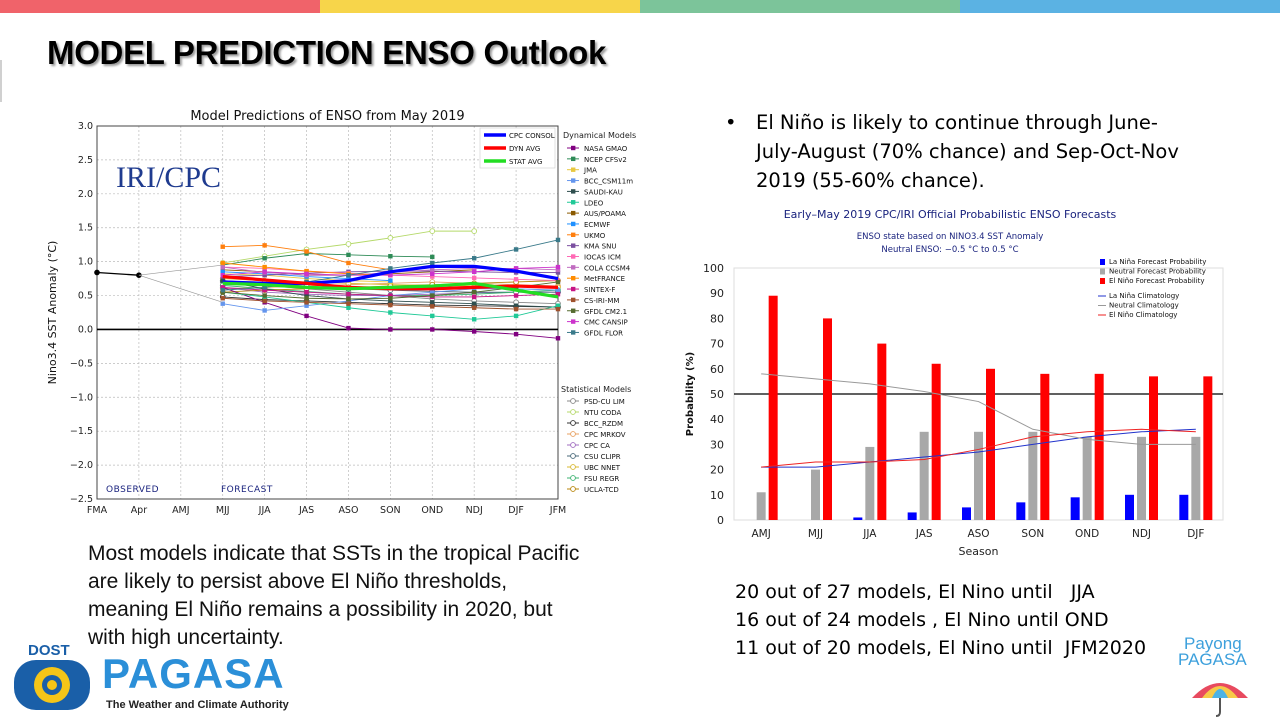 The image size is (1280, 720). Describe the element at coordinates (480, 6) in the screenshot. I see `top-bar-segment-yellow` at that location.